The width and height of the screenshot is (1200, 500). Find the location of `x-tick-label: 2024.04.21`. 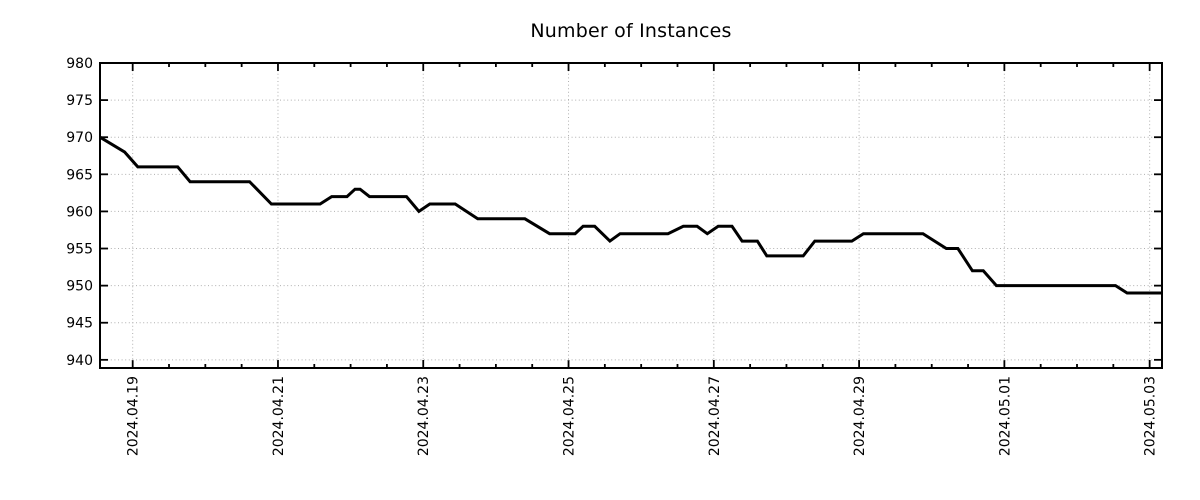

x-tick-label: 2024.04.21 is located at coordinates (279, 416).